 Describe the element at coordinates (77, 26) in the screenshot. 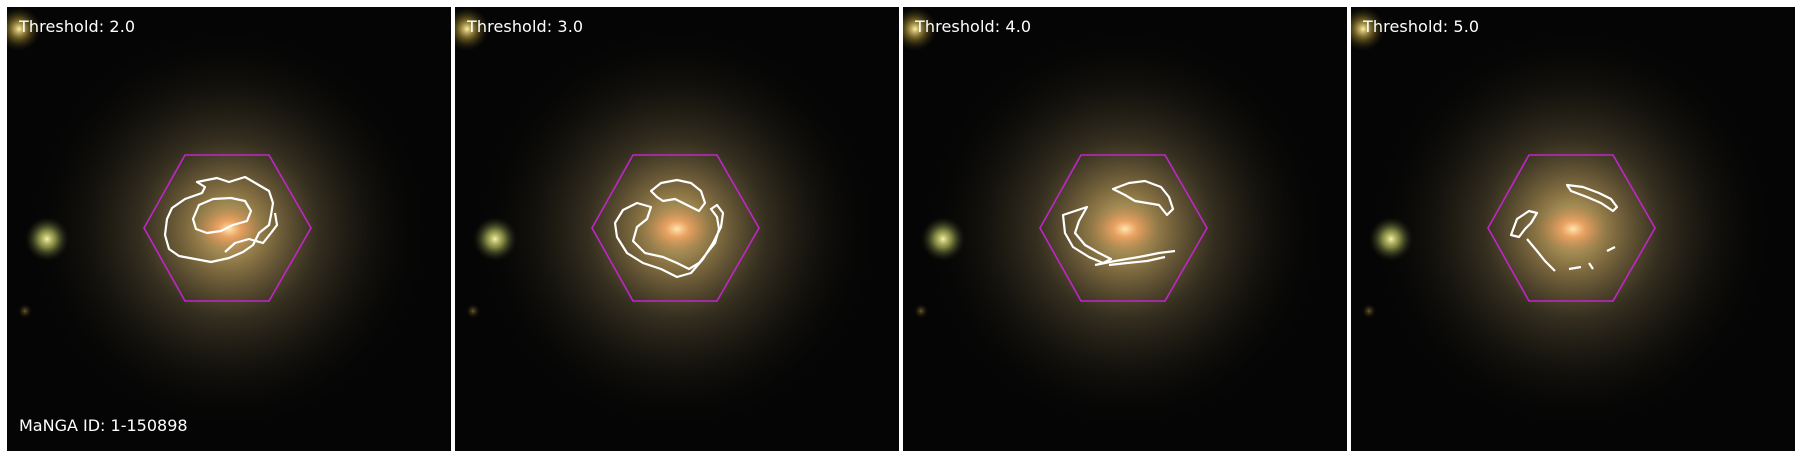

I see `threshold-label: Threshold: 2.0` at that location.